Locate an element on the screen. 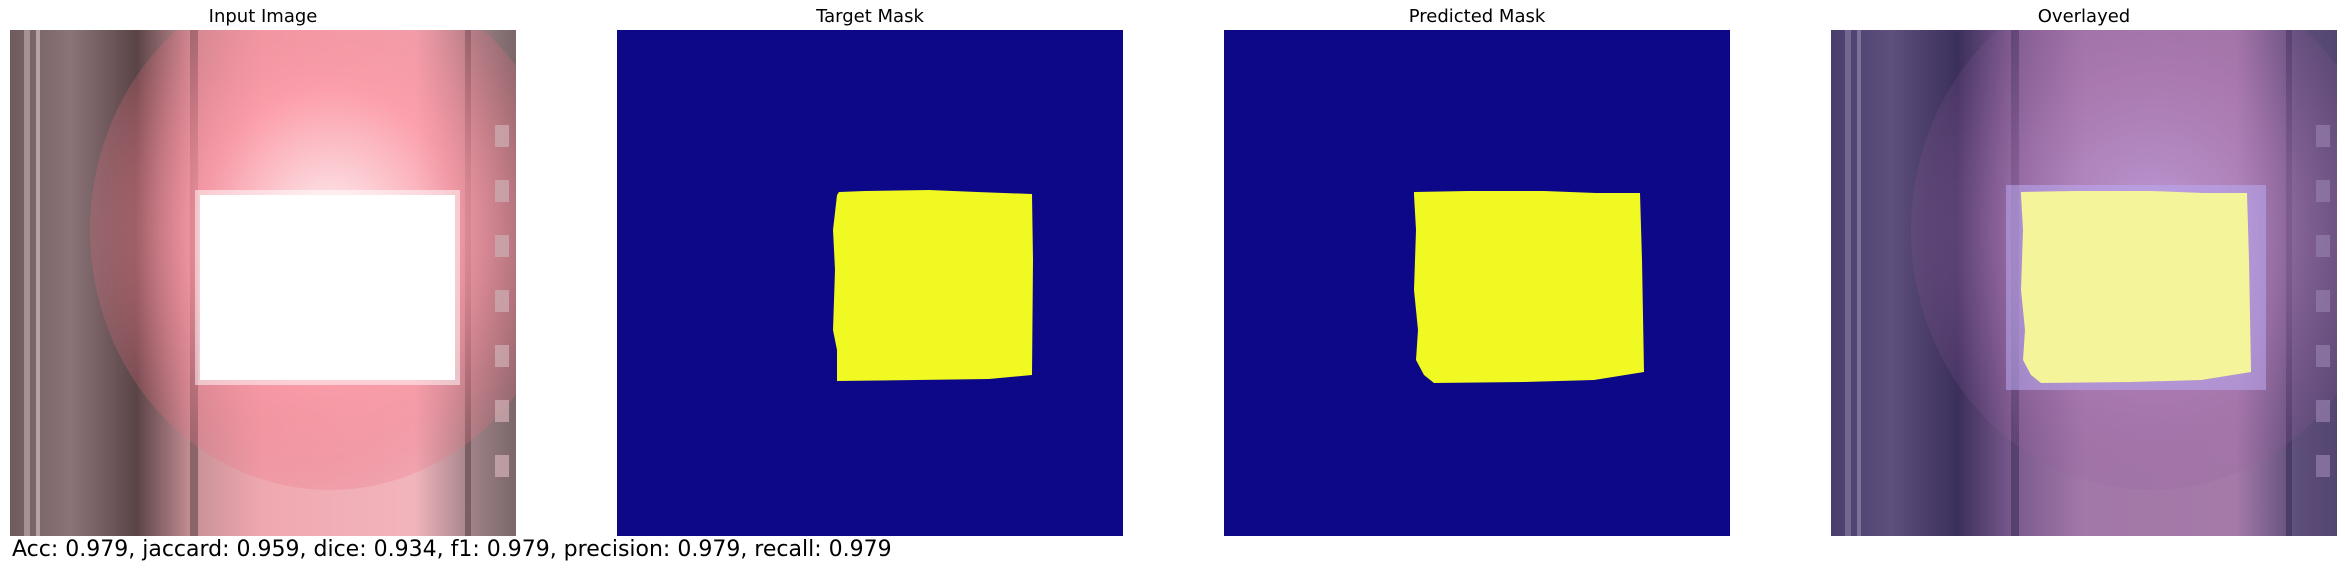 The width and height of the screenshot is (2345, 570). predicted-mask-title: Predicted Mask is located at coordinates (1477, 17).